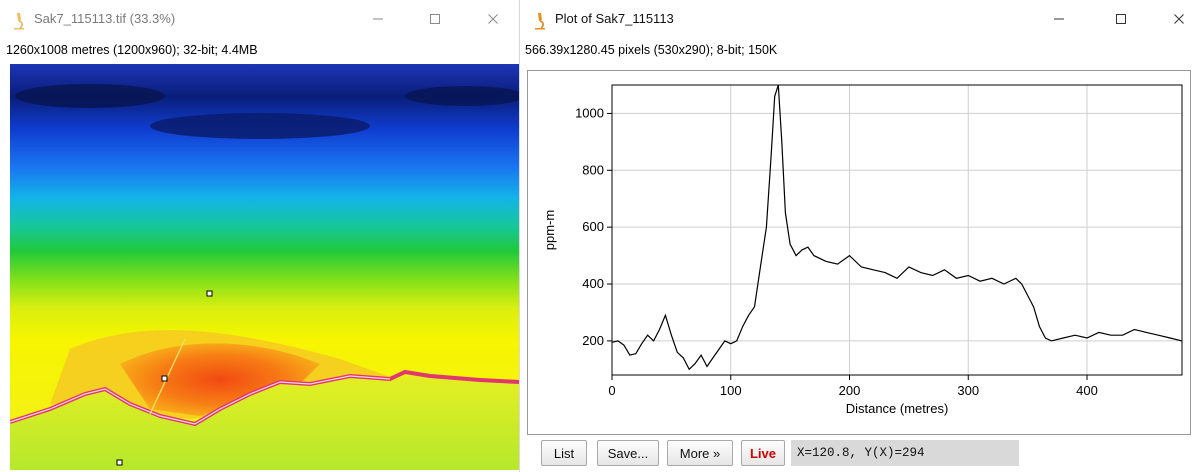 This screenshot has height=472, width=1201. What do you see at coordinates (259, 20) in the screenshot?
I see `image-window-titlebar: Sak7_115113.tif (33.3%)` at bounding box center [259, 20].